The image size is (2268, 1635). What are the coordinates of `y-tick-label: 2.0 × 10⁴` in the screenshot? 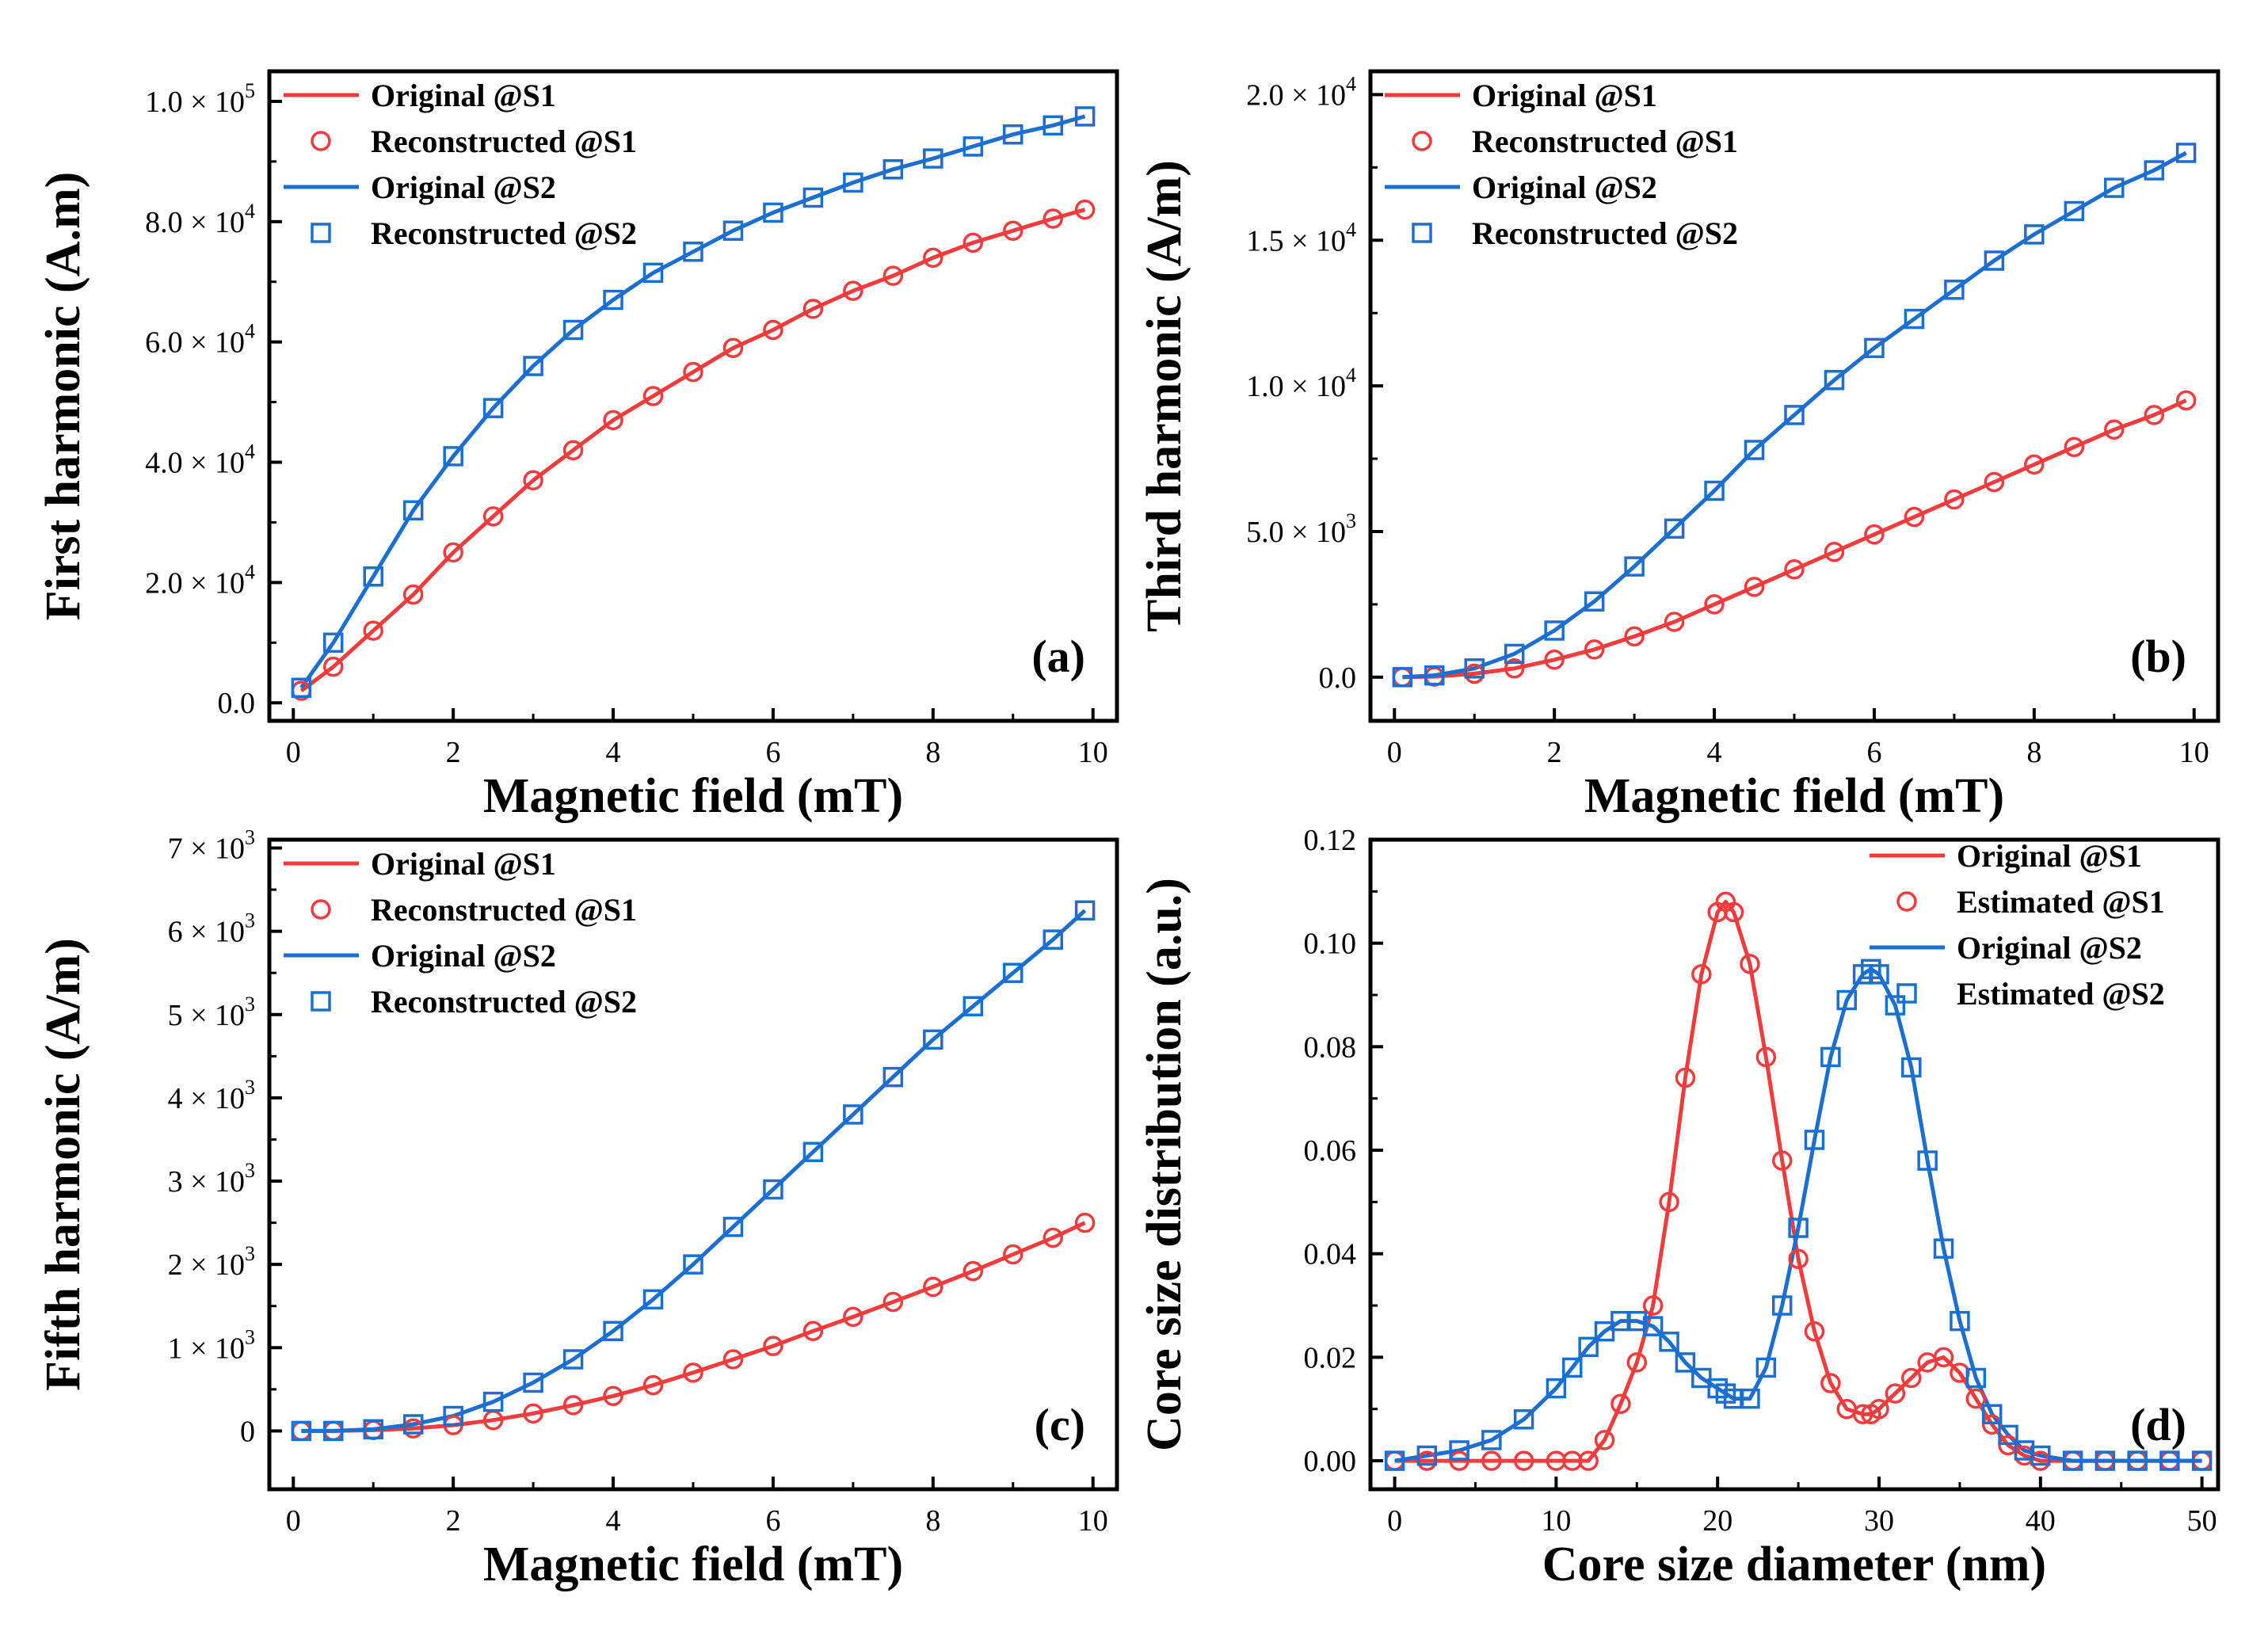 It's located at (200, 580).